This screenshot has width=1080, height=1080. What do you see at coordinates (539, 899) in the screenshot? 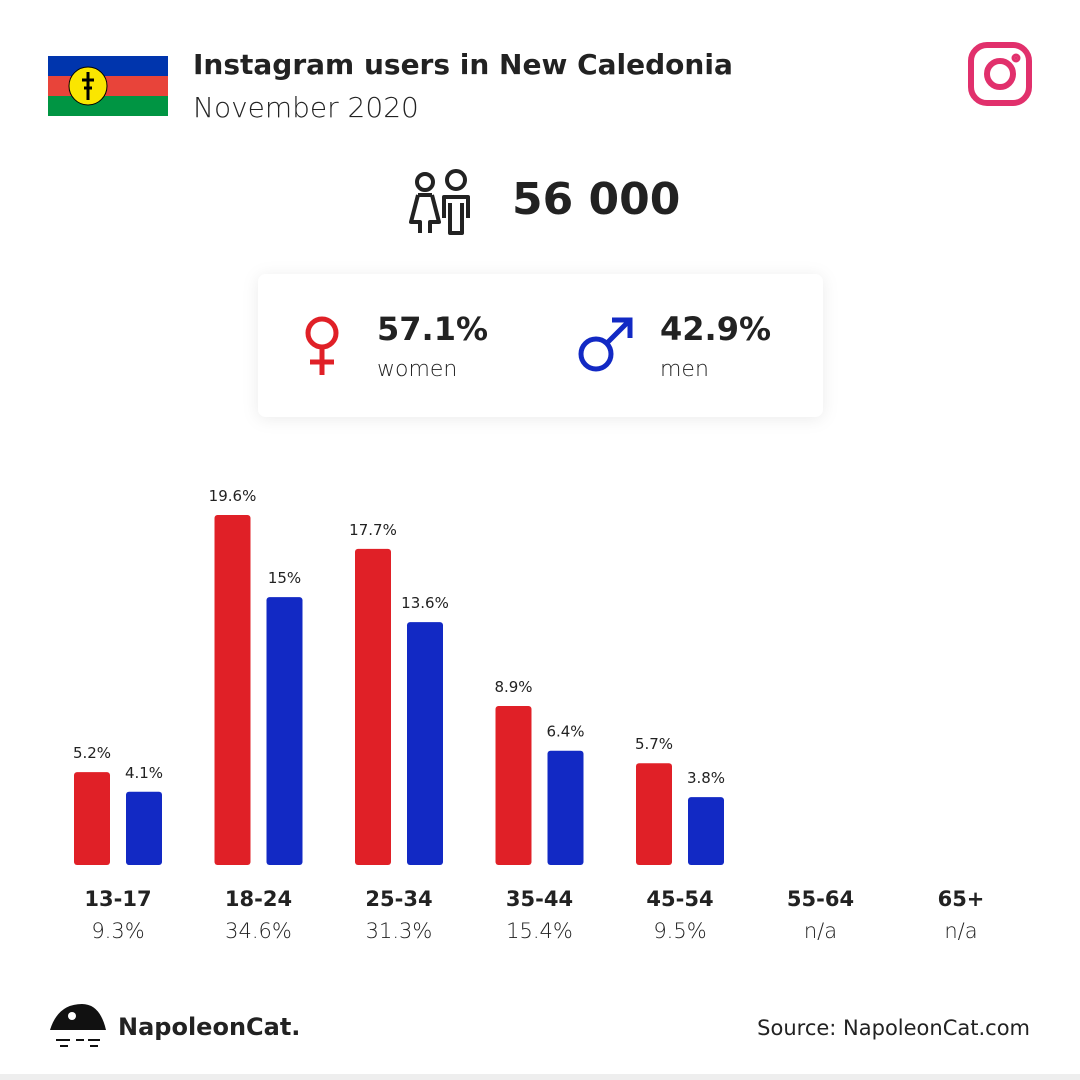
I see `category-label: 35-44` at bounding box center [539, 899].